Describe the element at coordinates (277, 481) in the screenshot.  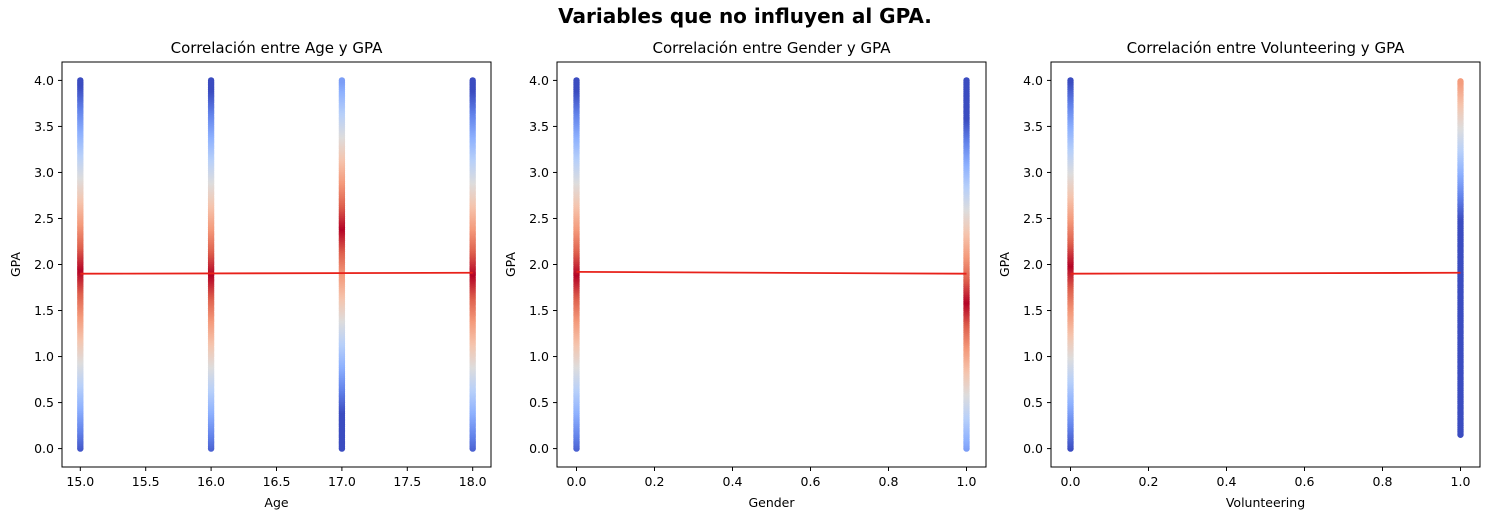
I see `x-tick-label: 16.5` at that location.